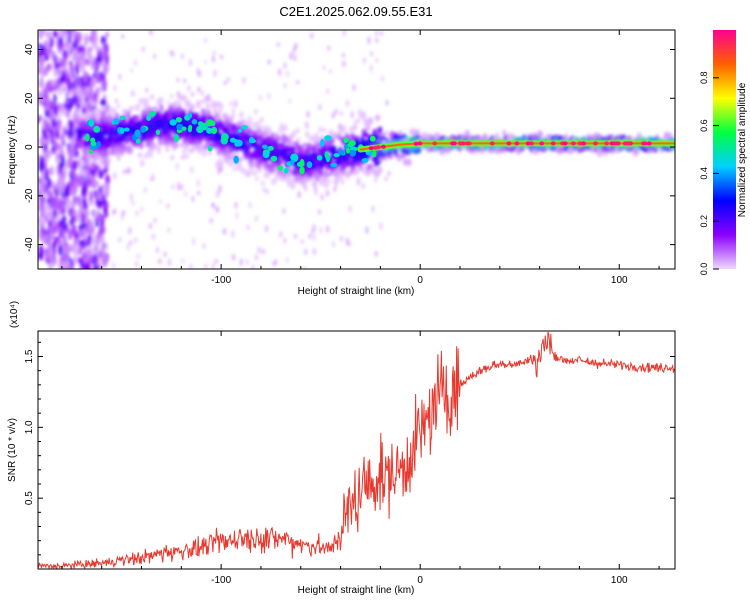 The width and height of the screenshot is (750, 605). I want to click on snr-ytick-label: 1.5, so click(29, 356).